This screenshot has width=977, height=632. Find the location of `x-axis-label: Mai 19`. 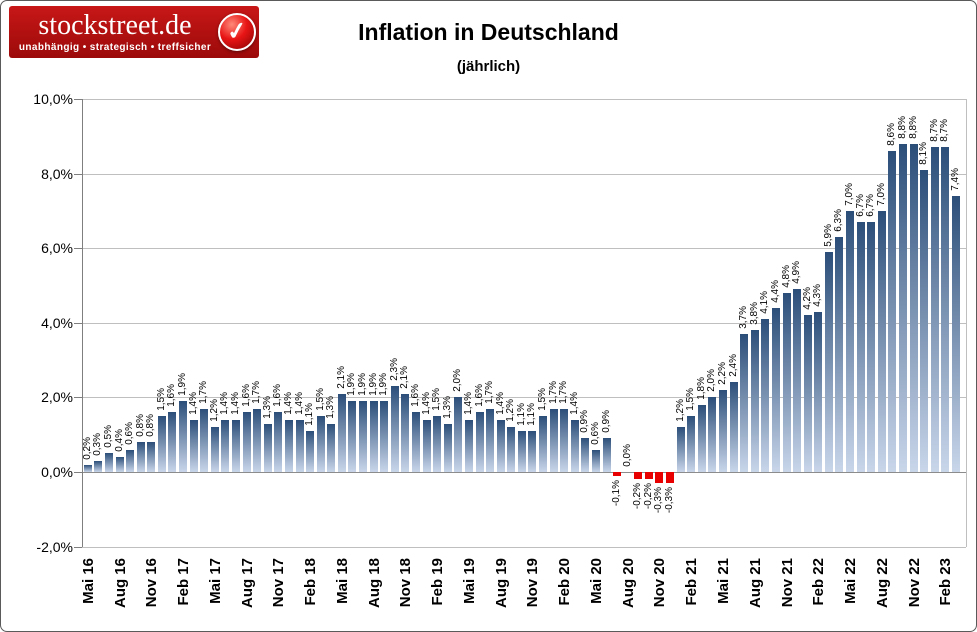

x-axis-label: Mai 19 is located at coordinates (469, 581).